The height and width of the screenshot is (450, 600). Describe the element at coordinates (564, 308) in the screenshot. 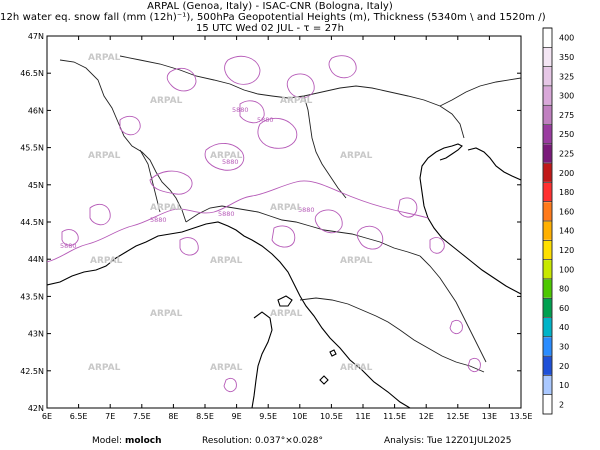

I see `colorbar-label: 60` at that location.